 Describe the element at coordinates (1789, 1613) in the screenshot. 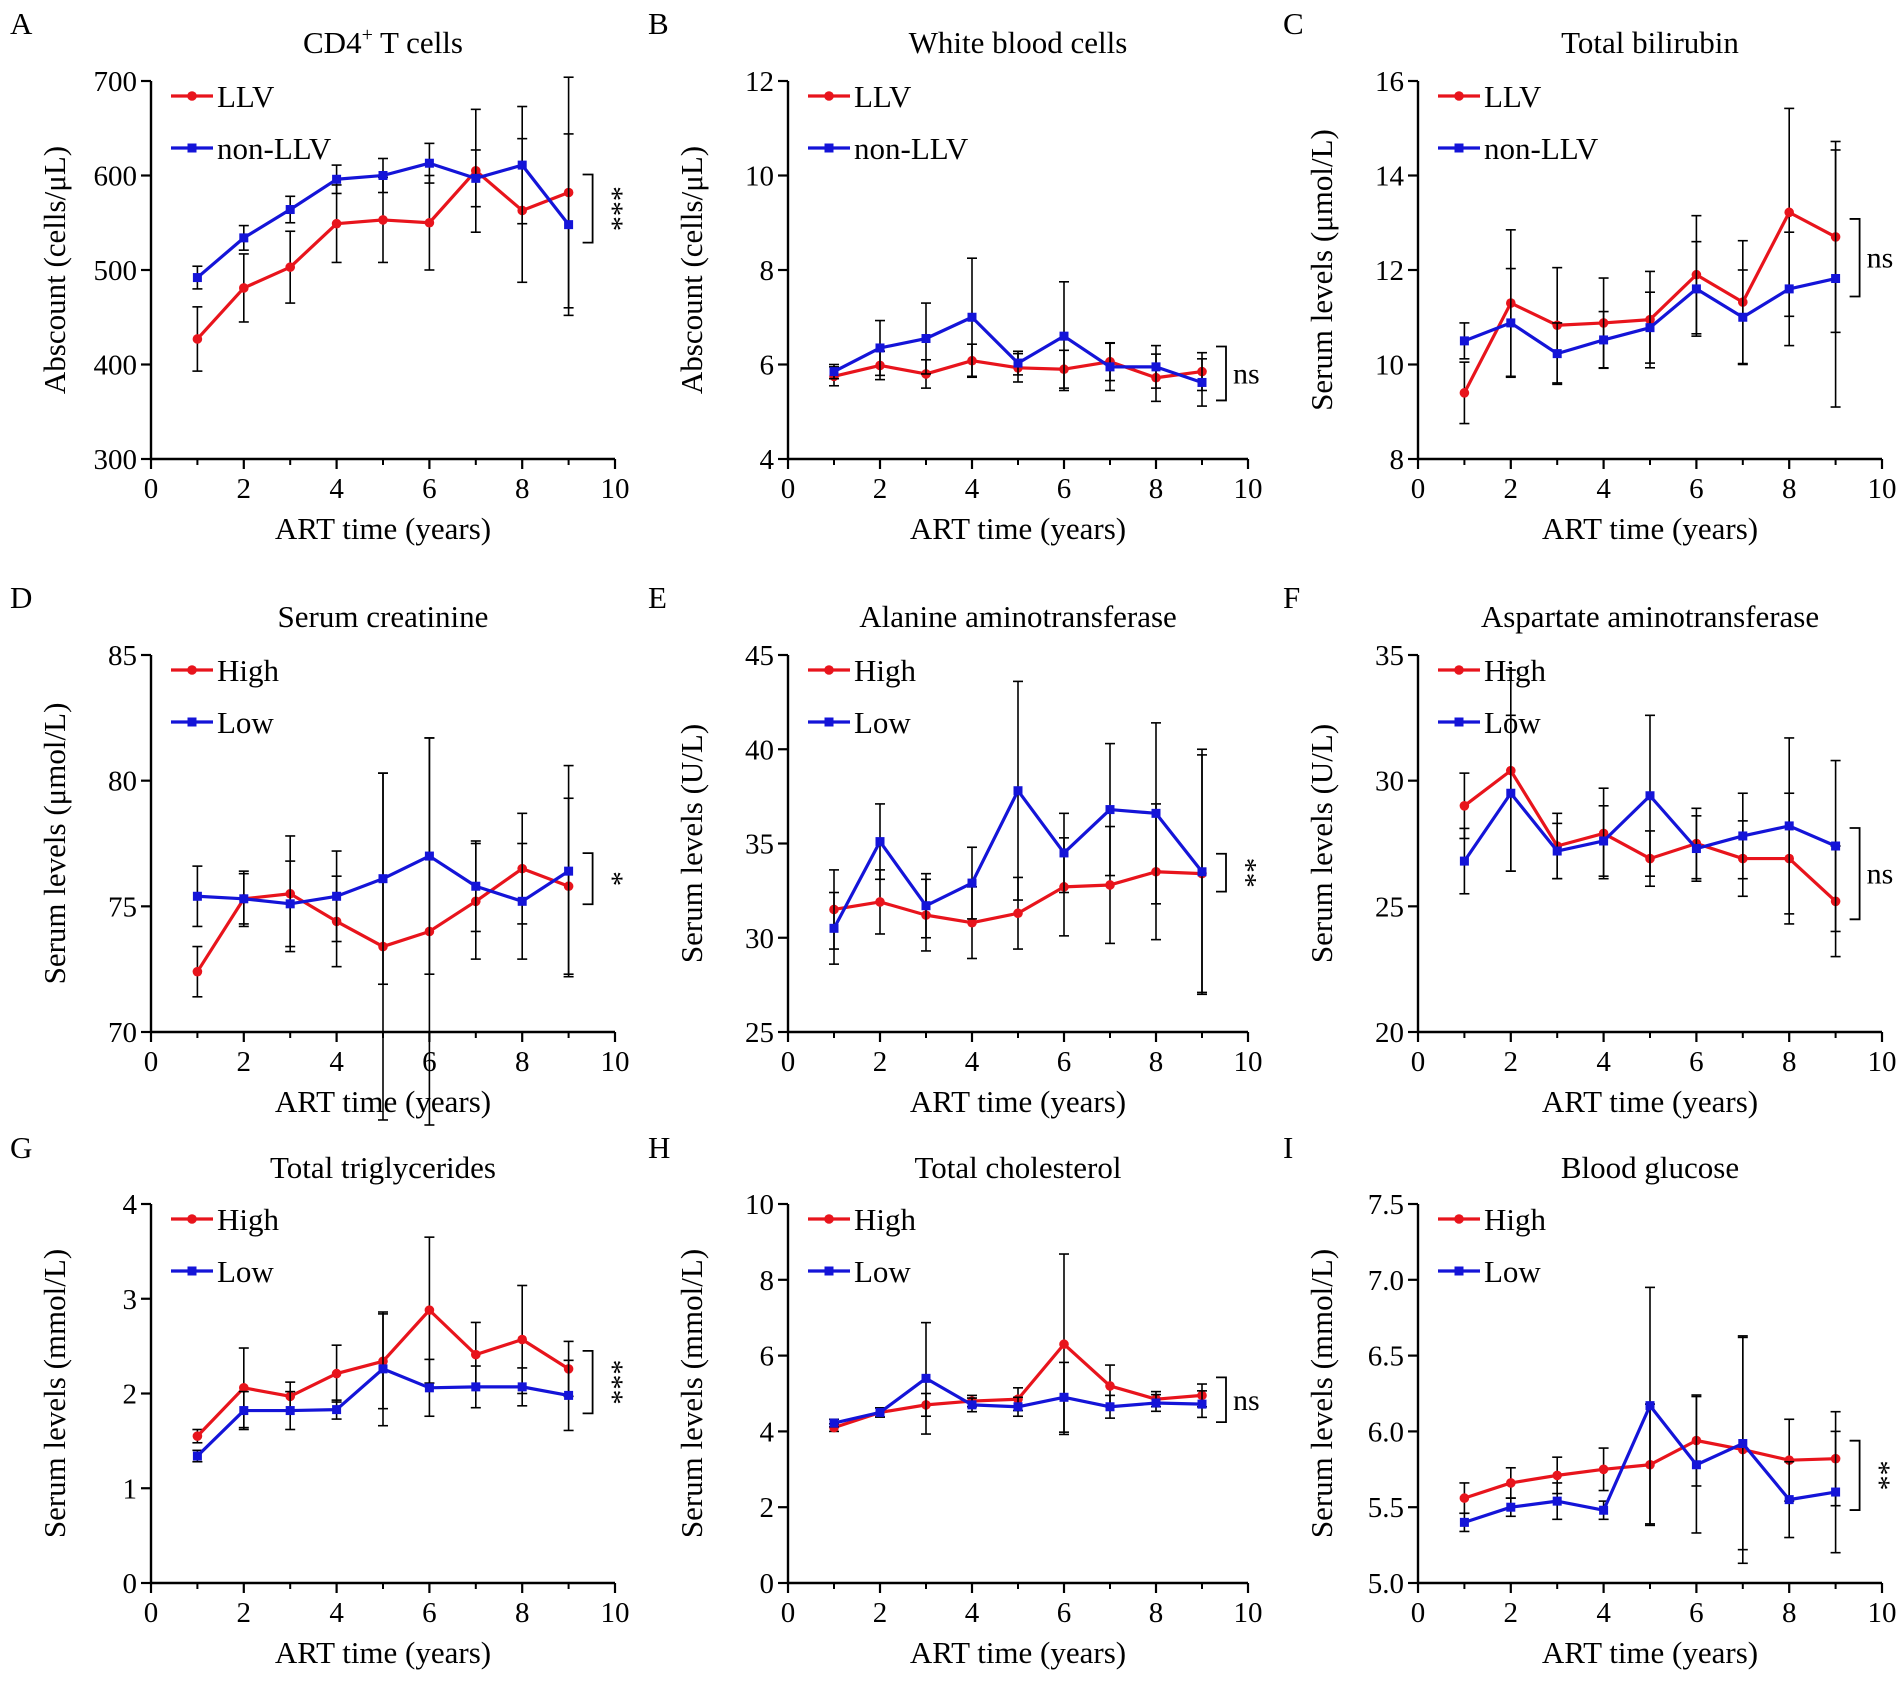

I see `x-tick-label: 8` at that location.